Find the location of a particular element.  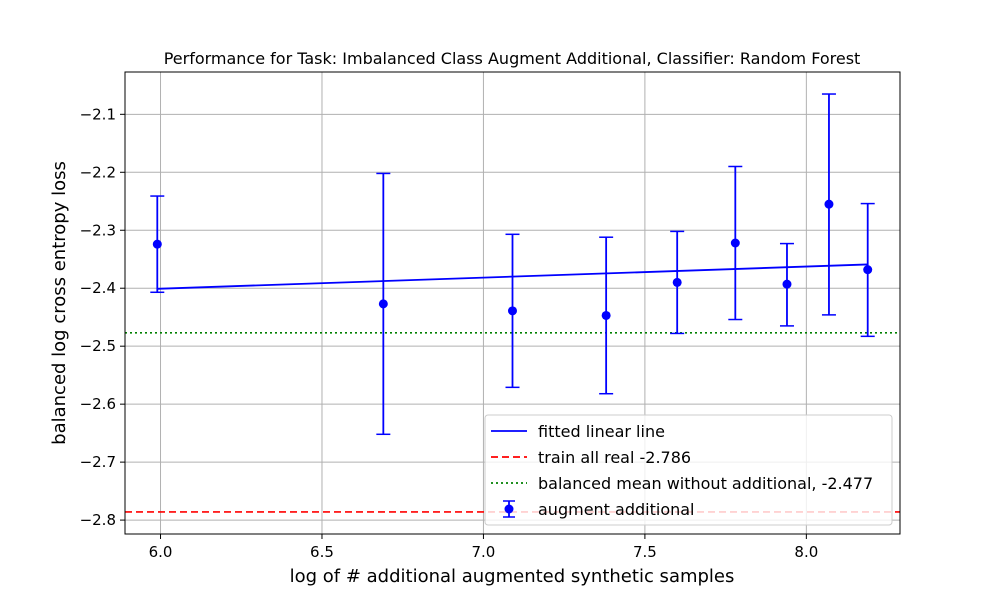

legend-box is located at coordinates (688, 470).